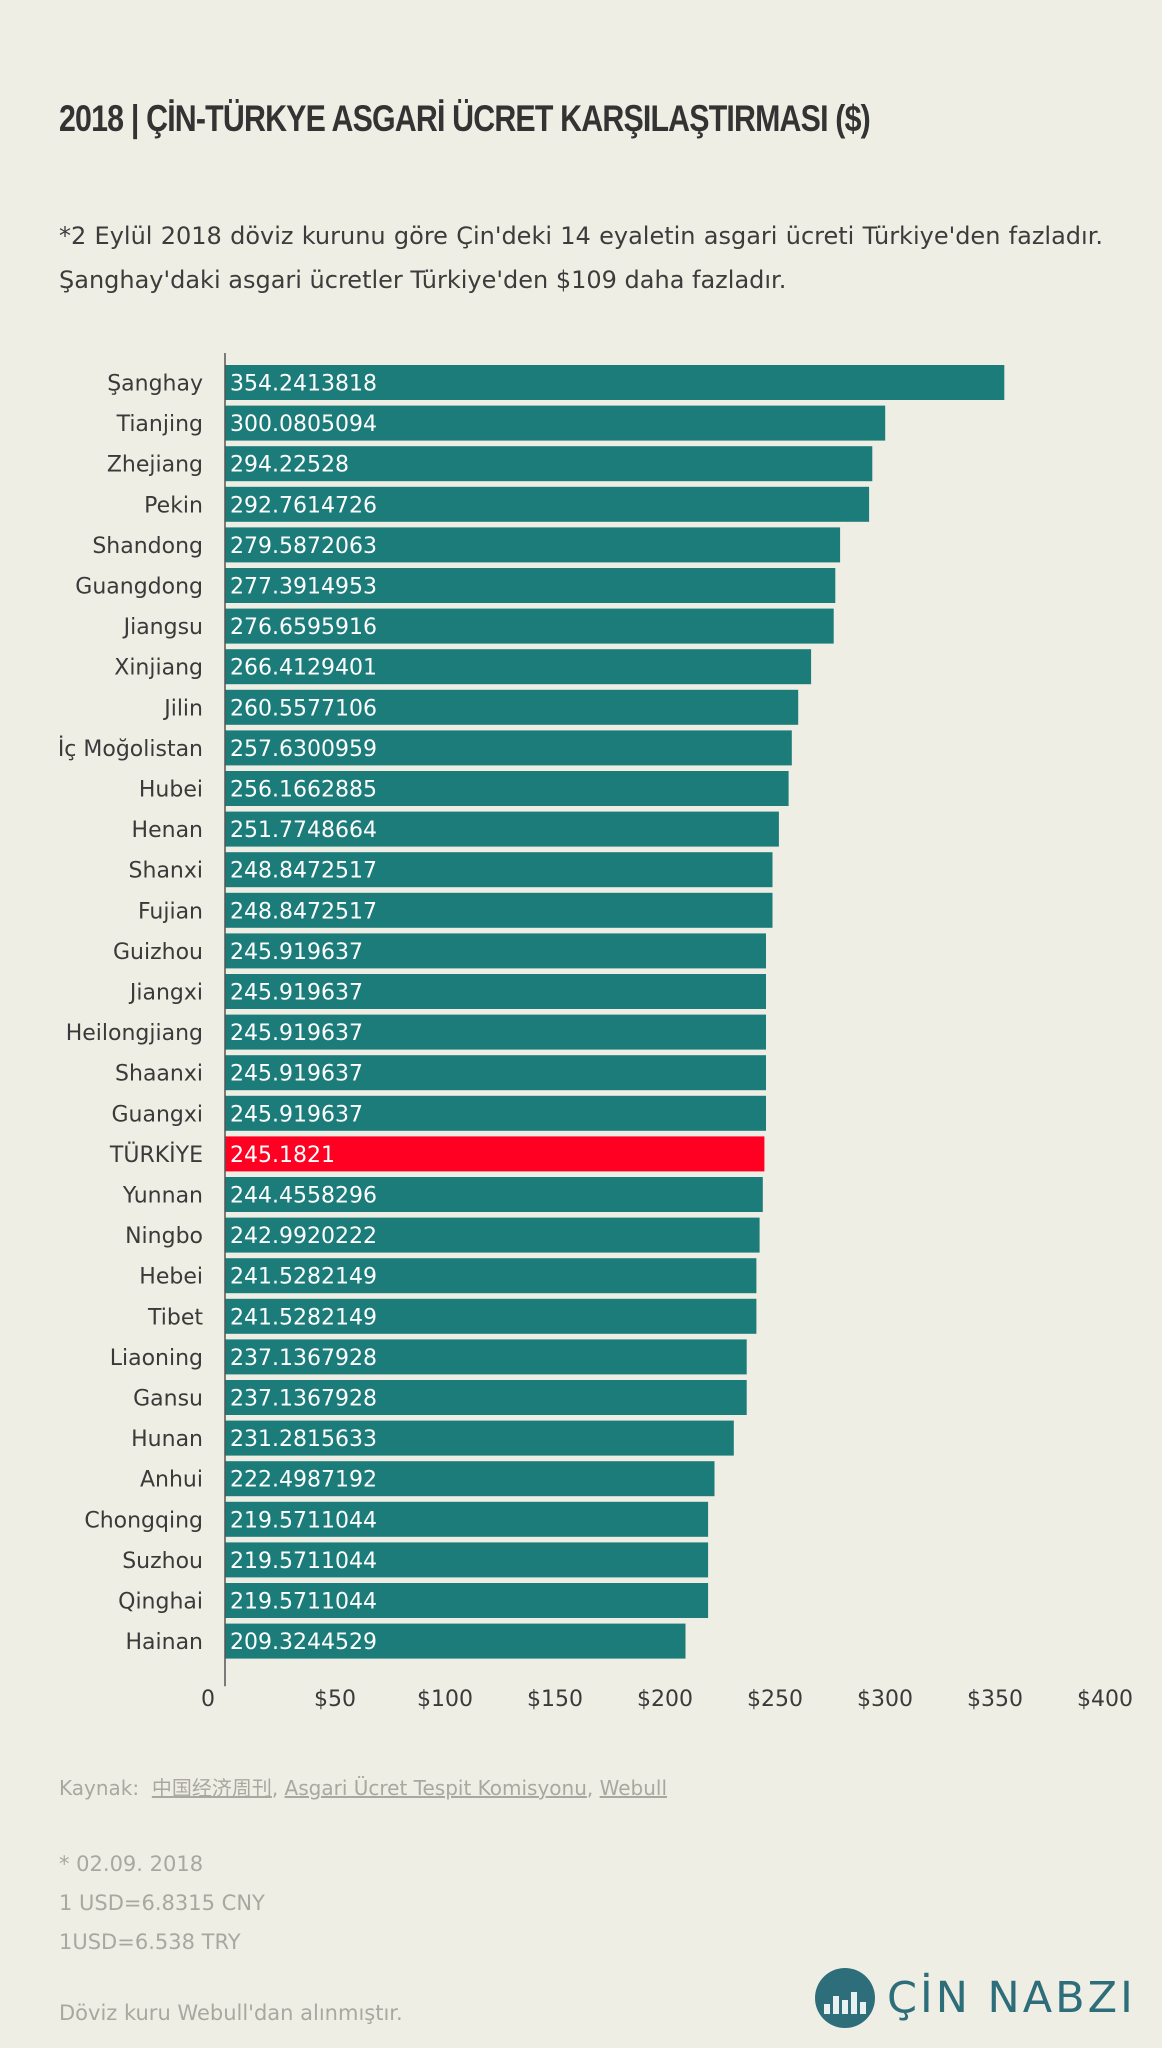 The width and height of the screenshot is (1162, 2048). Describe the element at coordinates (555, 1699) in the screenshot. I see `x-tick-label: $150` at that location.